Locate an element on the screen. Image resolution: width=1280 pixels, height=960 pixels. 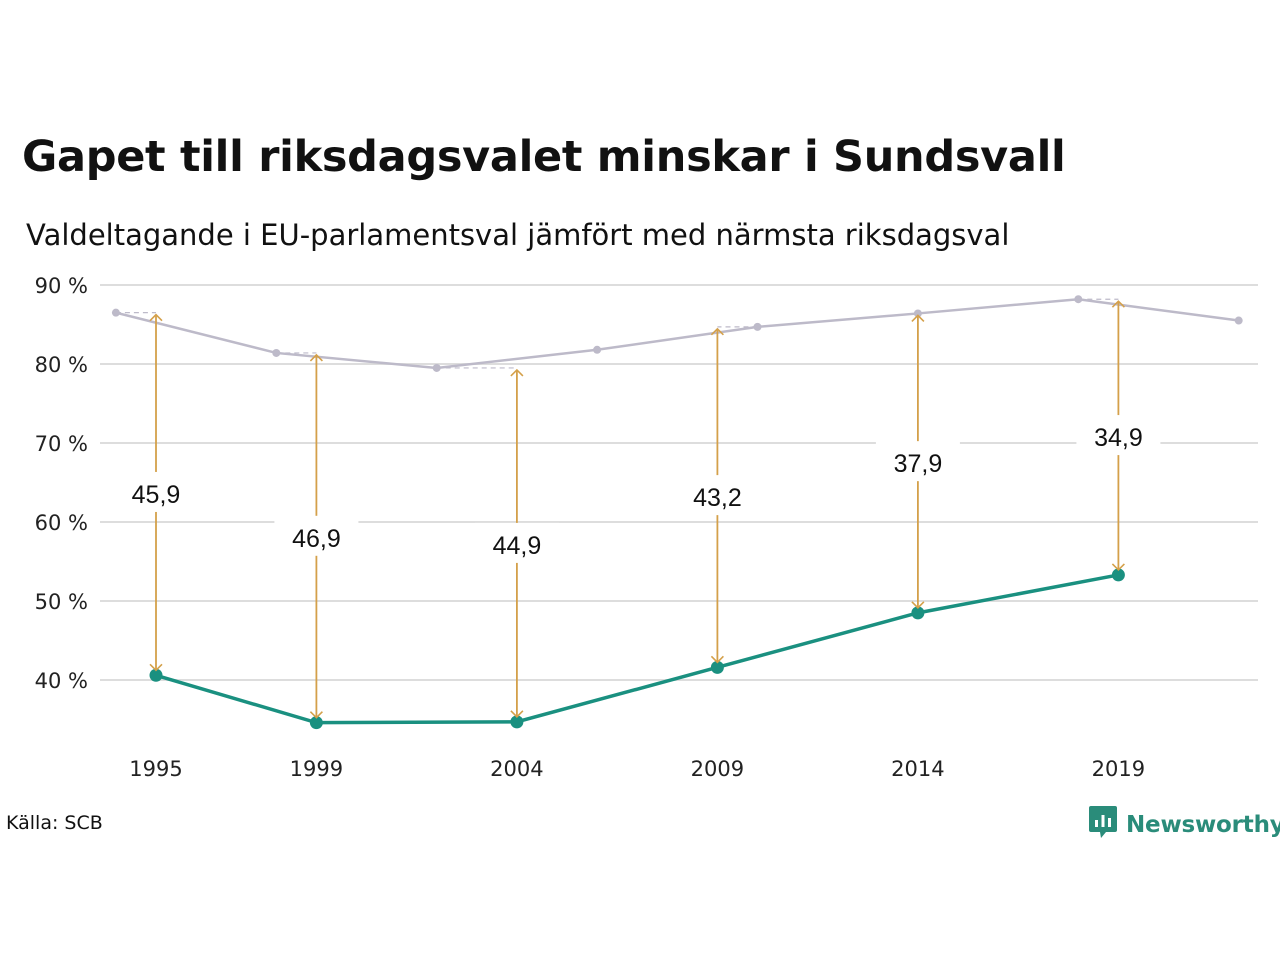
x-axis-ticks: 1995 1999 2004 2009 2014 2019 is located at coordinates (637, 769).